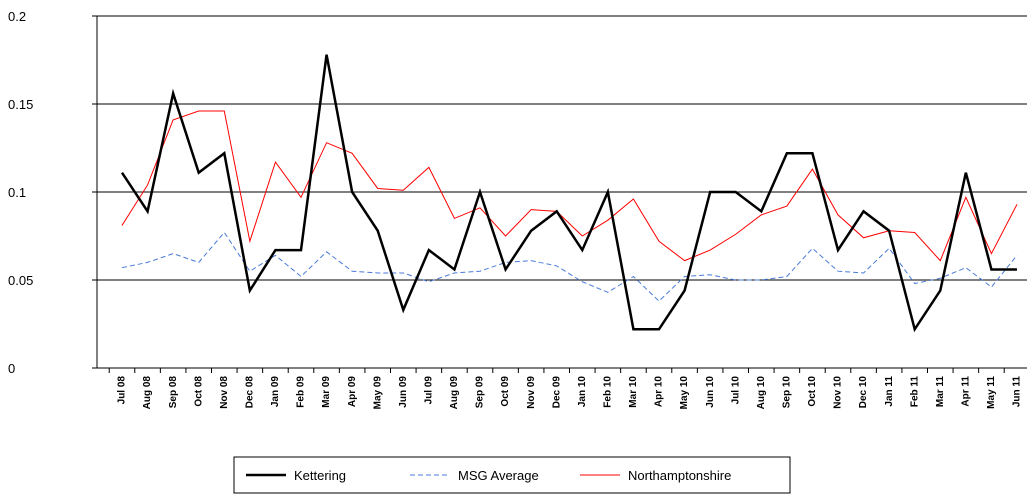 The height and width of the screenshot is (503, 1027). Describe the element at coordinates (735, 390) in the screenshot. I see `x-tick-label: Jul 10` at that location.